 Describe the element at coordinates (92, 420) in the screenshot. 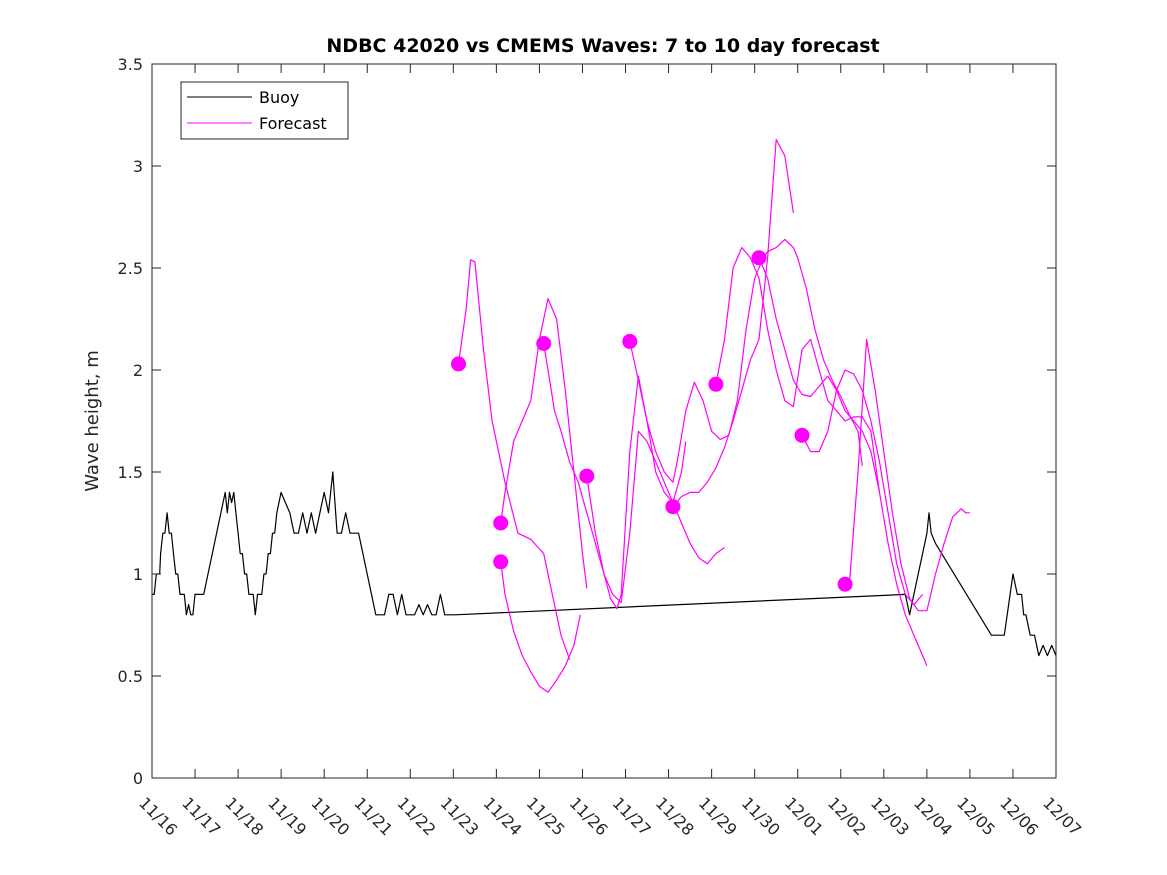

I see `y-axis-label: Wave height, m` at that location.